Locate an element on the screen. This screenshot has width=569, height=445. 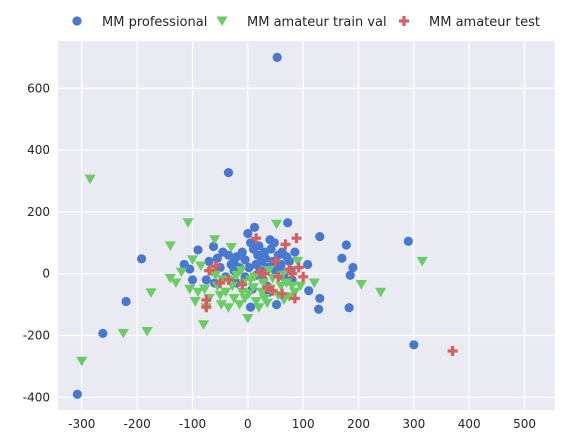
x-tick-label: 0 is located at coordinates (248, 424).